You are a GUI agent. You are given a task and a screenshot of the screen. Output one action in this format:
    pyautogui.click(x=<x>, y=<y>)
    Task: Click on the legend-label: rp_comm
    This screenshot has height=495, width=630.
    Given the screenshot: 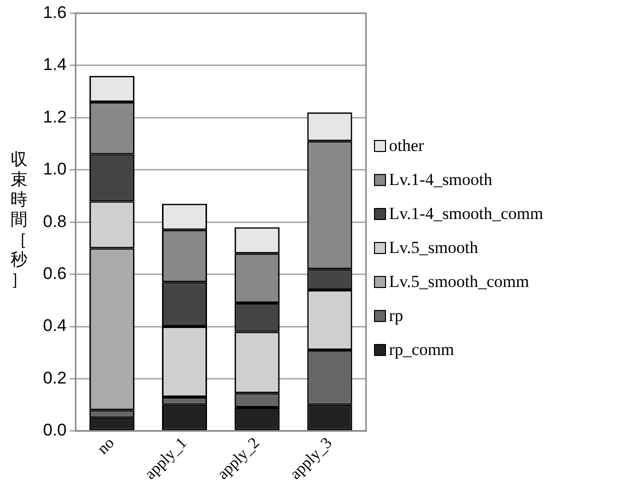 What is the action you would take?
    pyautogui.click(x=421, y=350)
    